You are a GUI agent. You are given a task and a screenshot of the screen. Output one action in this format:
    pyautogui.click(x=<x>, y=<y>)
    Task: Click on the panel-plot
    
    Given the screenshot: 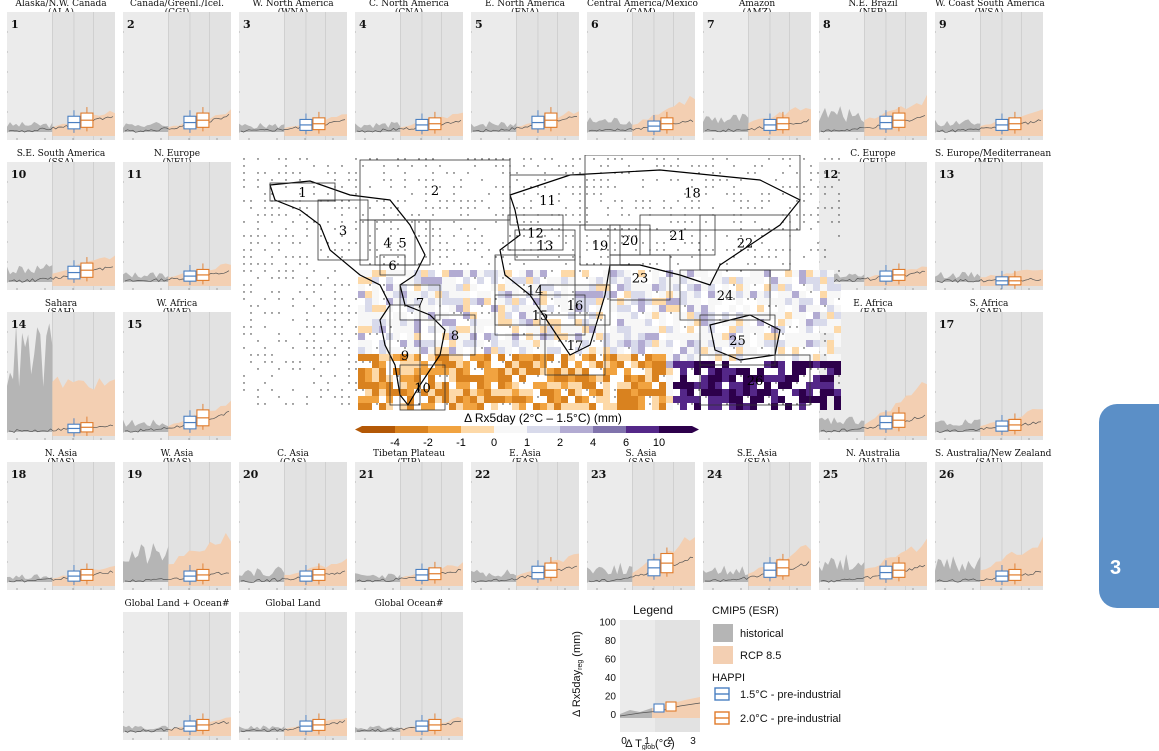 What is the action you would take?
    pyautogui.click(x=873, y=376)
    